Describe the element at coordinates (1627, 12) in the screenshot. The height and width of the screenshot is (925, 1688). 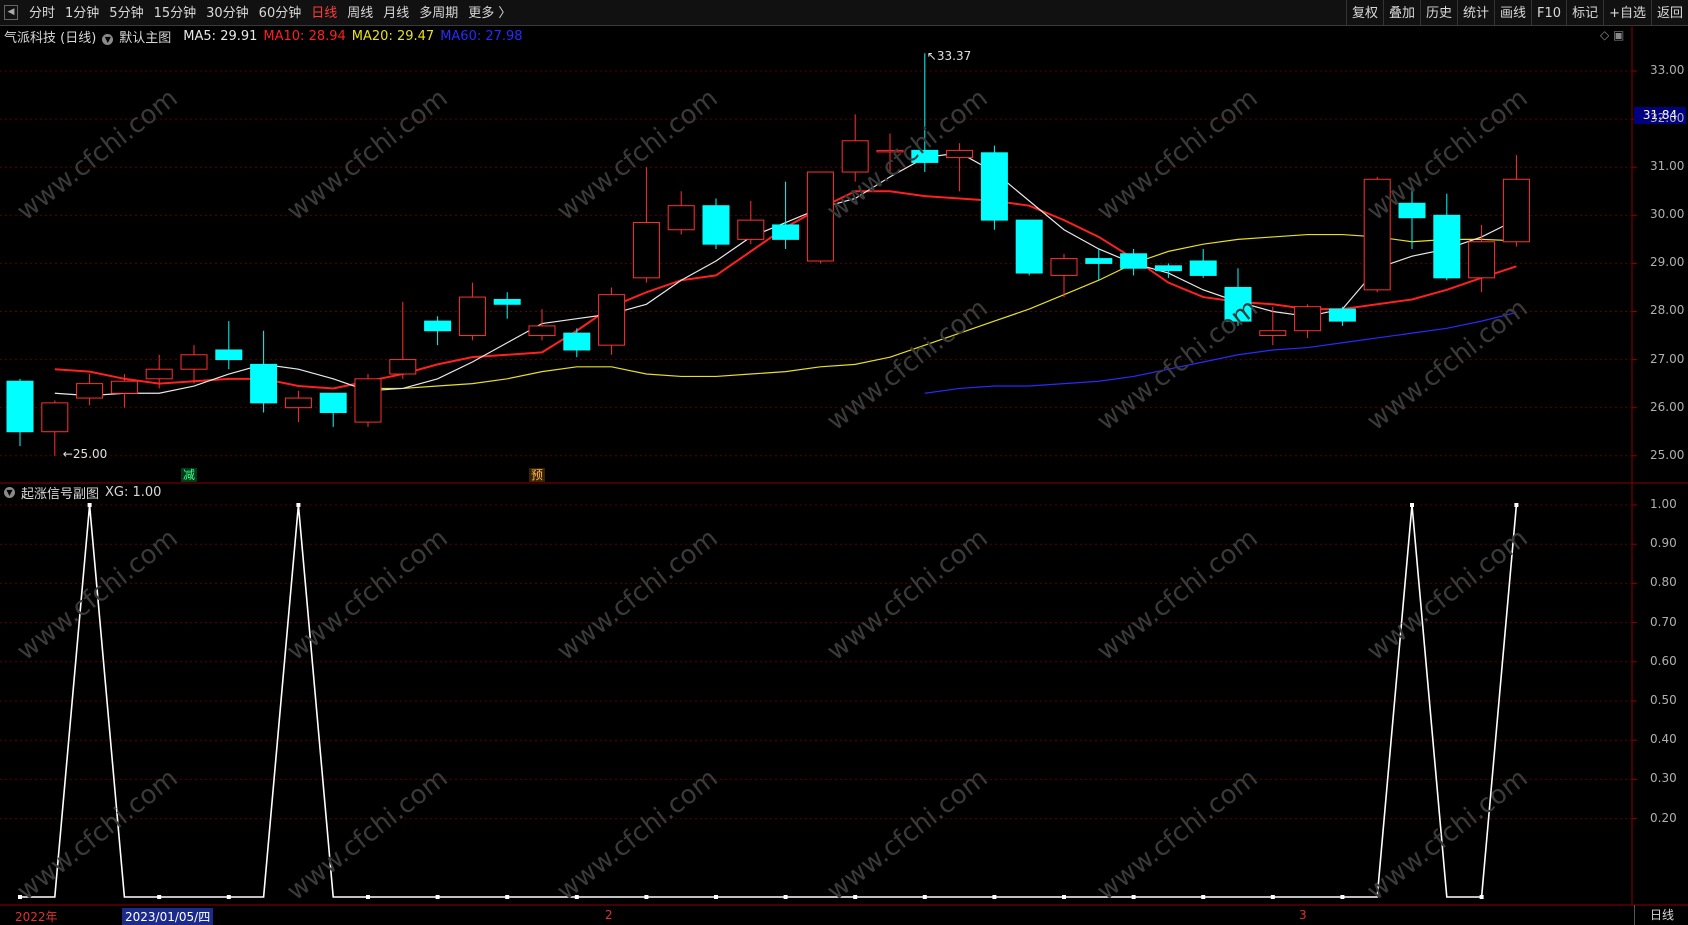
I see `add-watchlist-button: +自选` at that location.